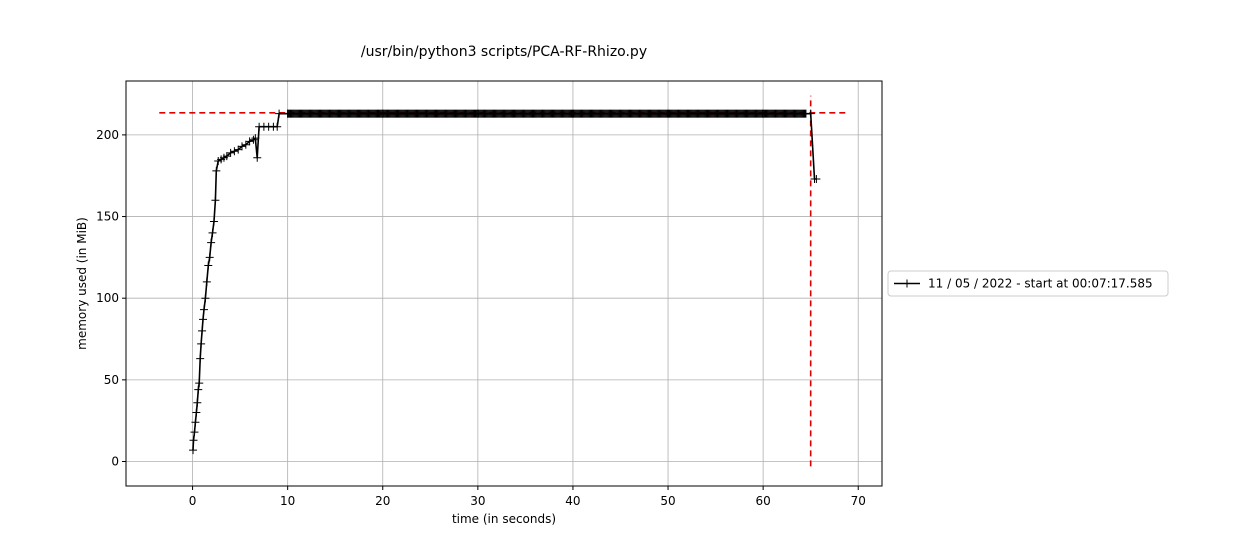  What do you see at coordinates (82, 283) in the screenshot?
I see `y-axis-label: memory used (in MiB)` at bounding box center [82, 283].